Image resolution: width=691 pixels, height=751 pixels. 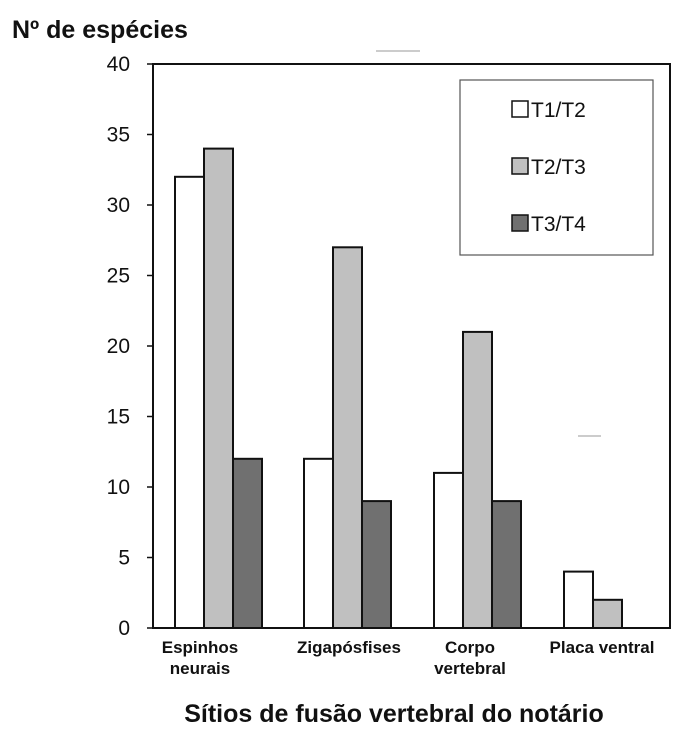 What do you see at coordinates (118, 135) in the screenshot?
I see `y-tick-label: 35` at bounding box center [118, 135].